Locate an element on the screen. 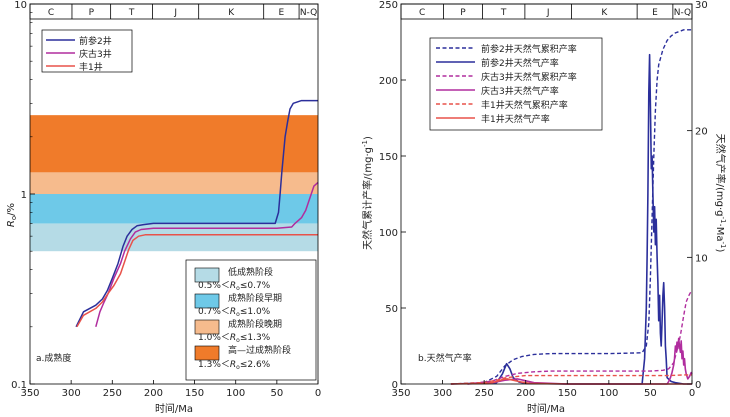  b-xtick-label-300: 300 is located at coordinates (442, 393).